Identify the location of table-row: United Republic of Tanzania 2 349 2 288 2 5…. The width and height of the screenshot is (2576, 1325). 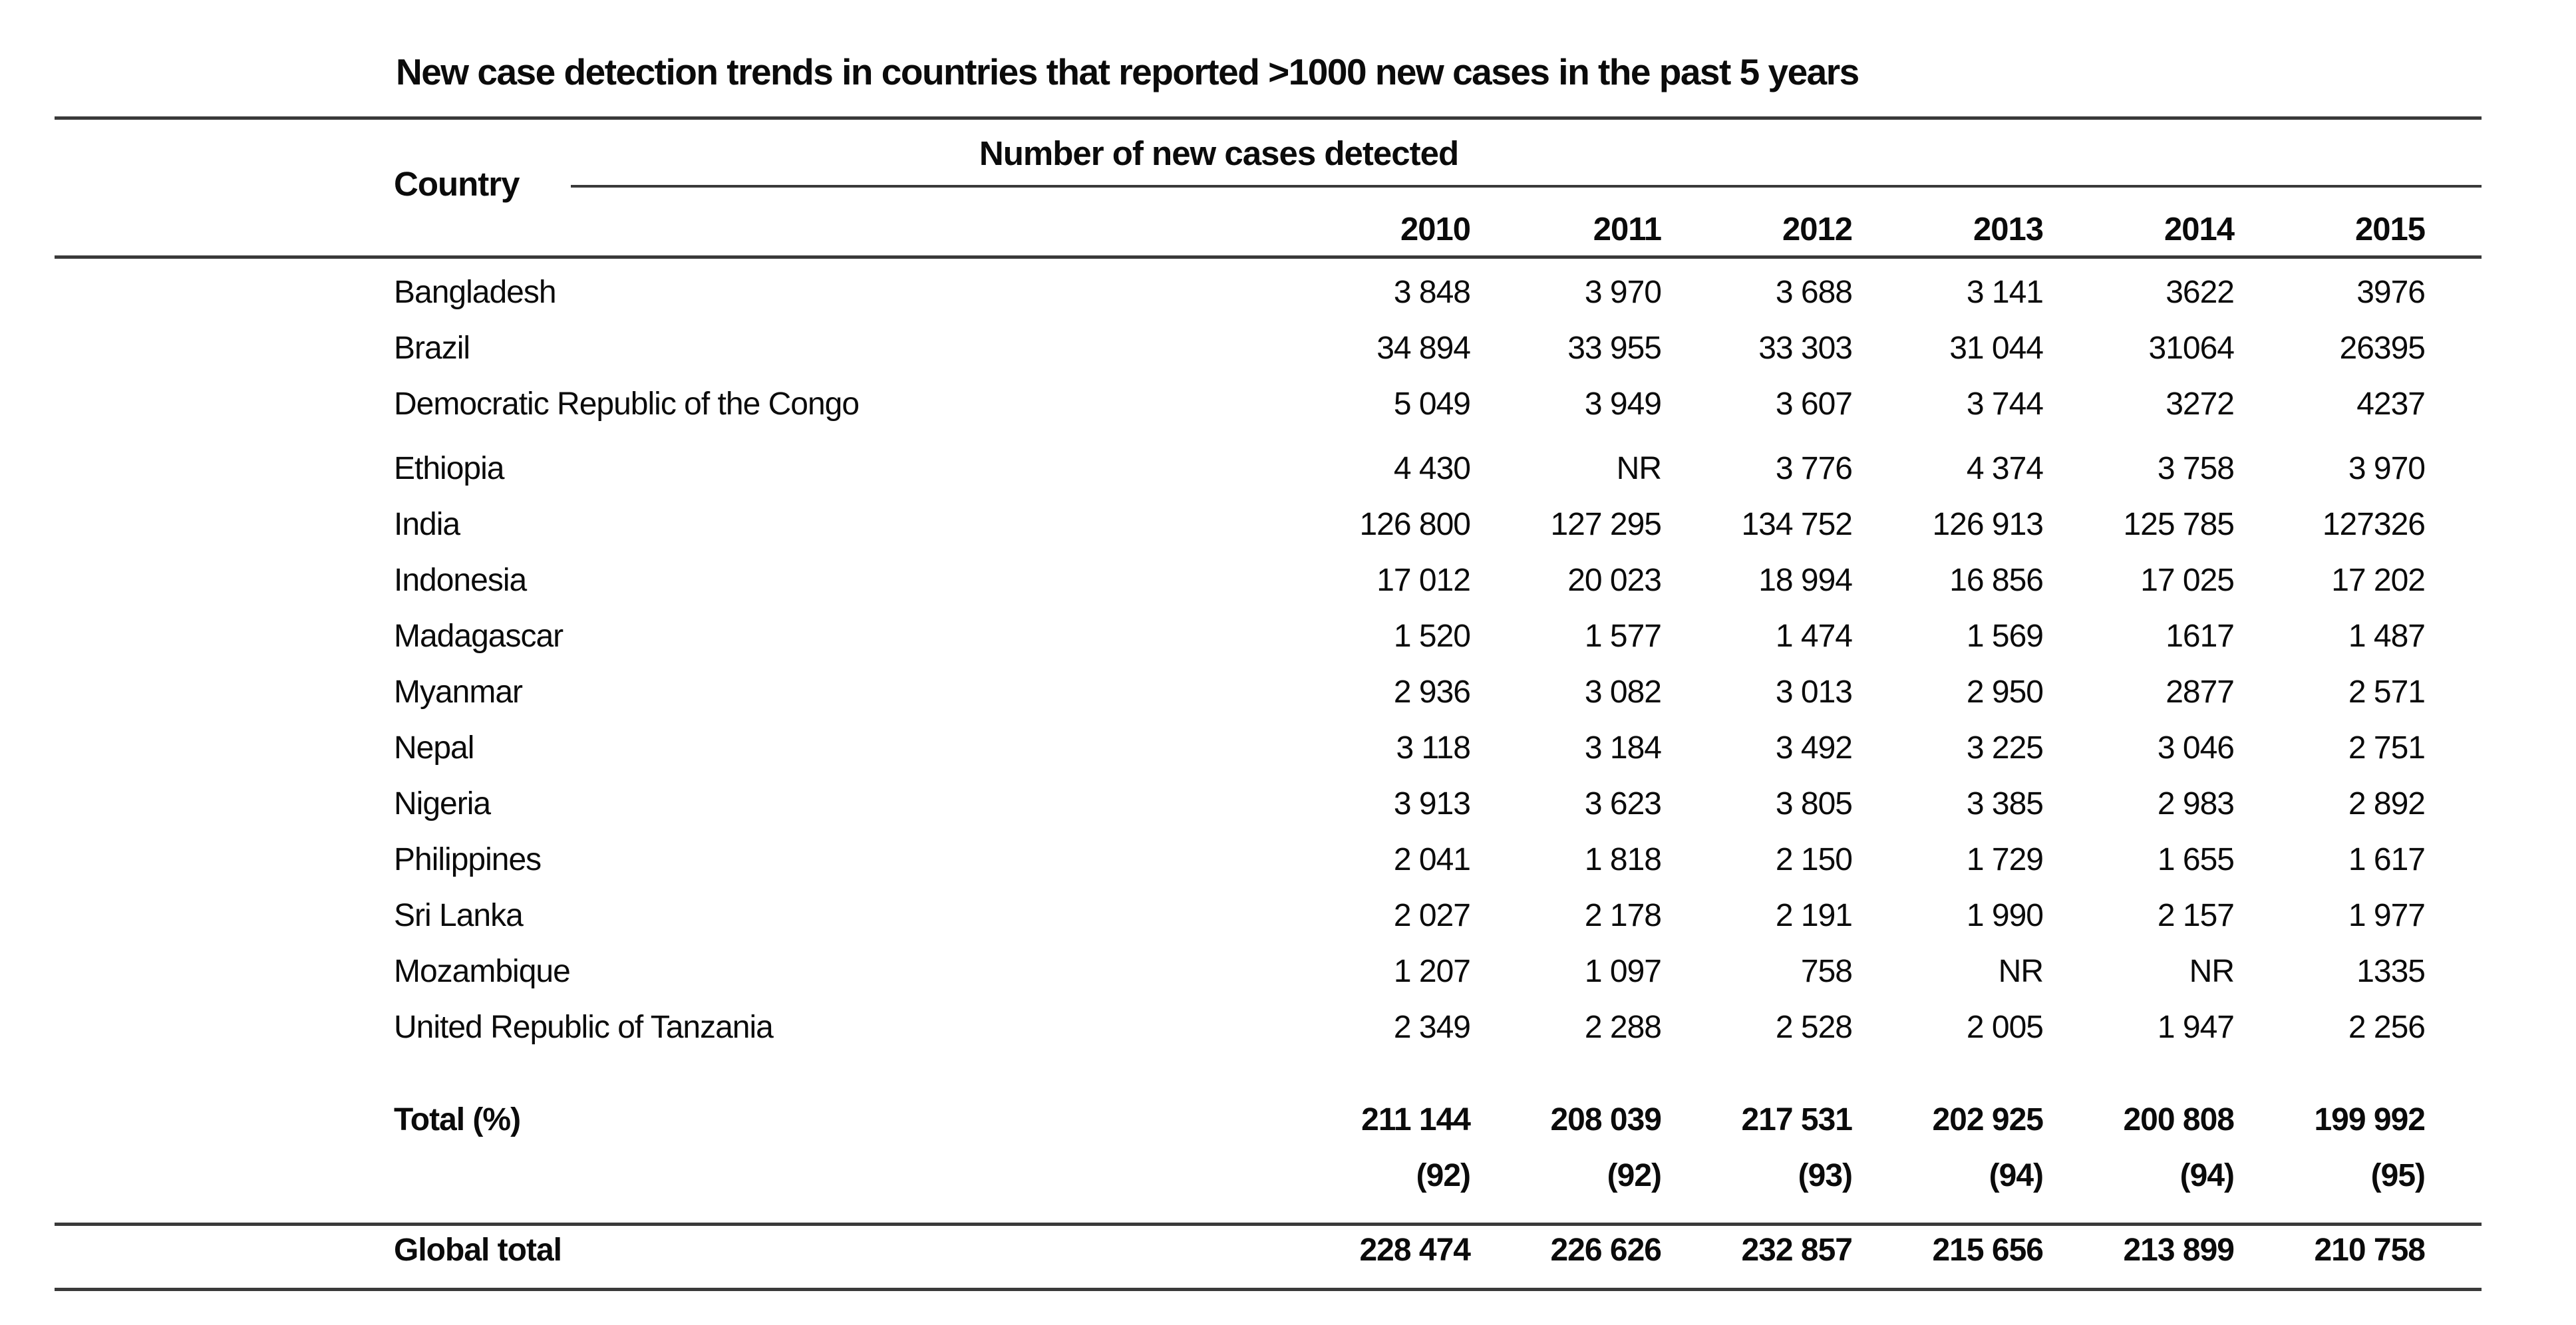
(1268, 1028).